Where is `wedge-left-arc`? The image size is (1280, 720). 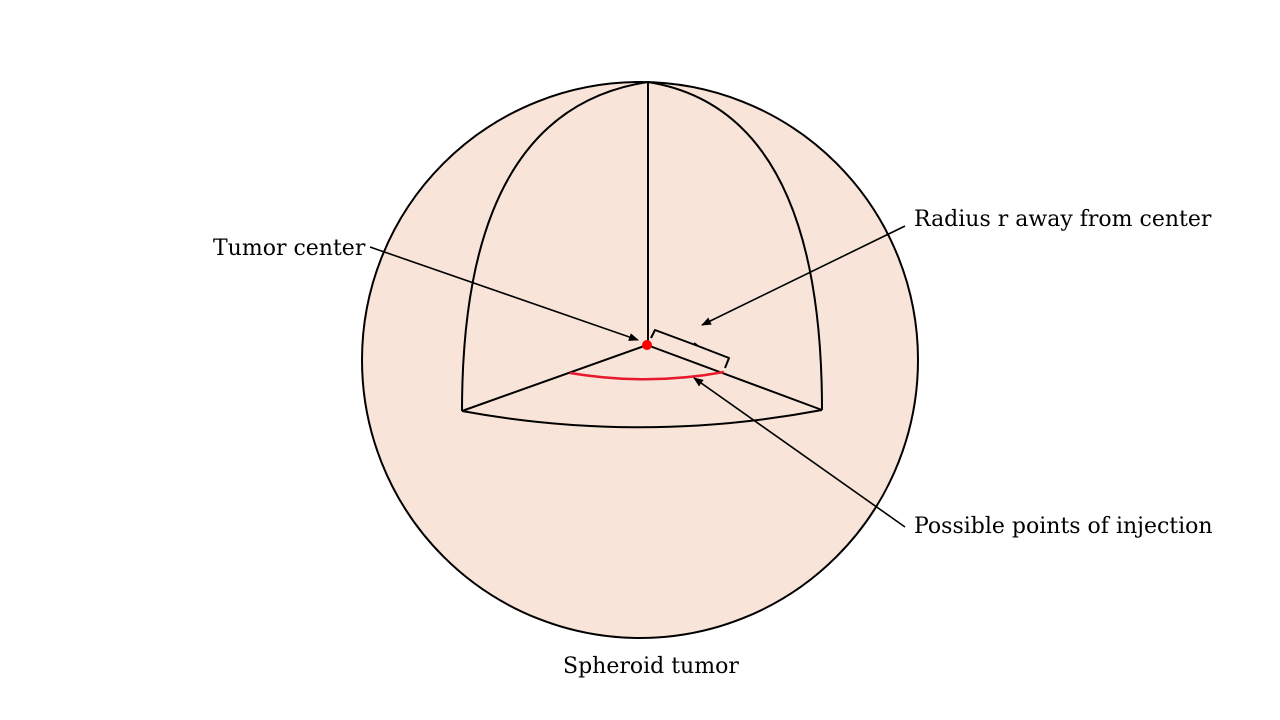 wedge-left-arc is located at coordinates (555, 246).